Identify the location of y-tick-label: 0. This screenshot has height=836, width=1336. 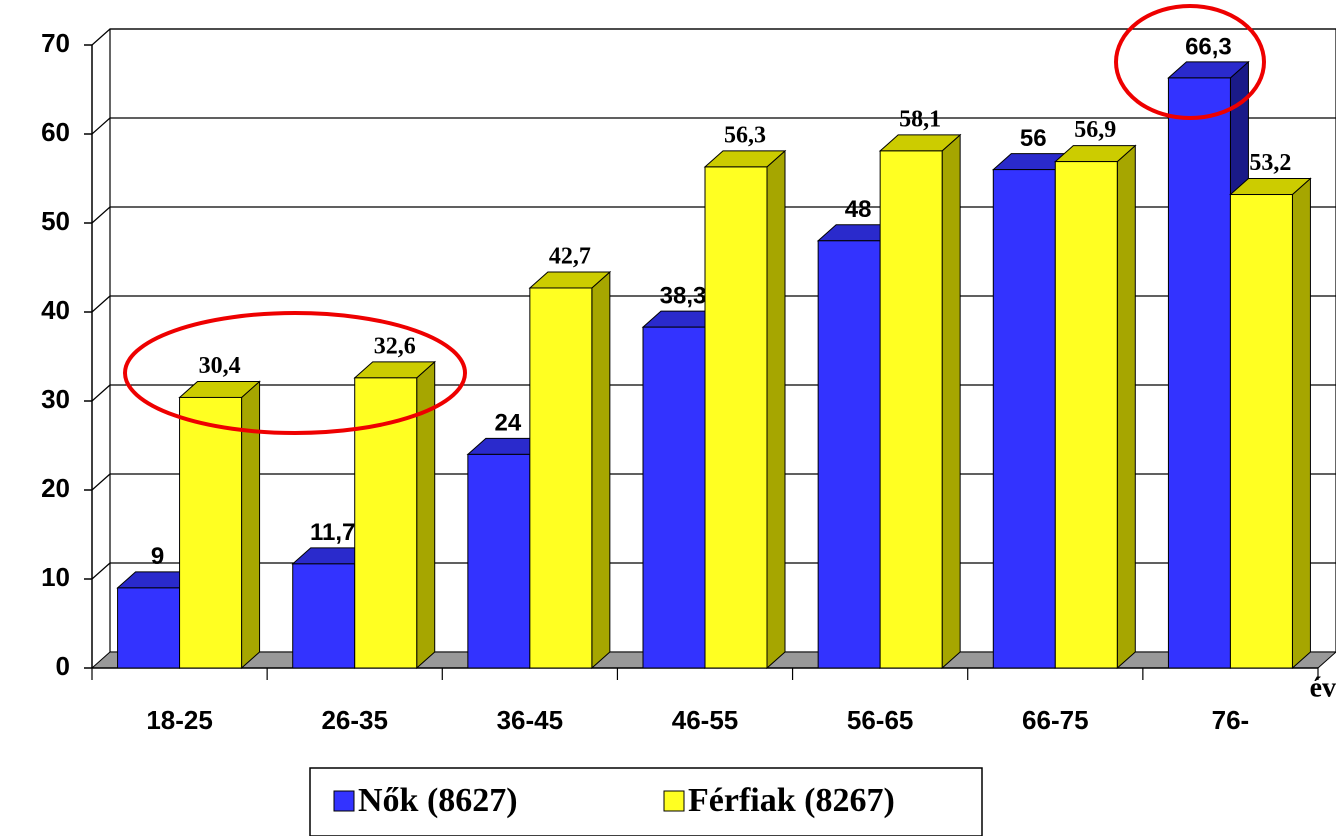
(63, 666).